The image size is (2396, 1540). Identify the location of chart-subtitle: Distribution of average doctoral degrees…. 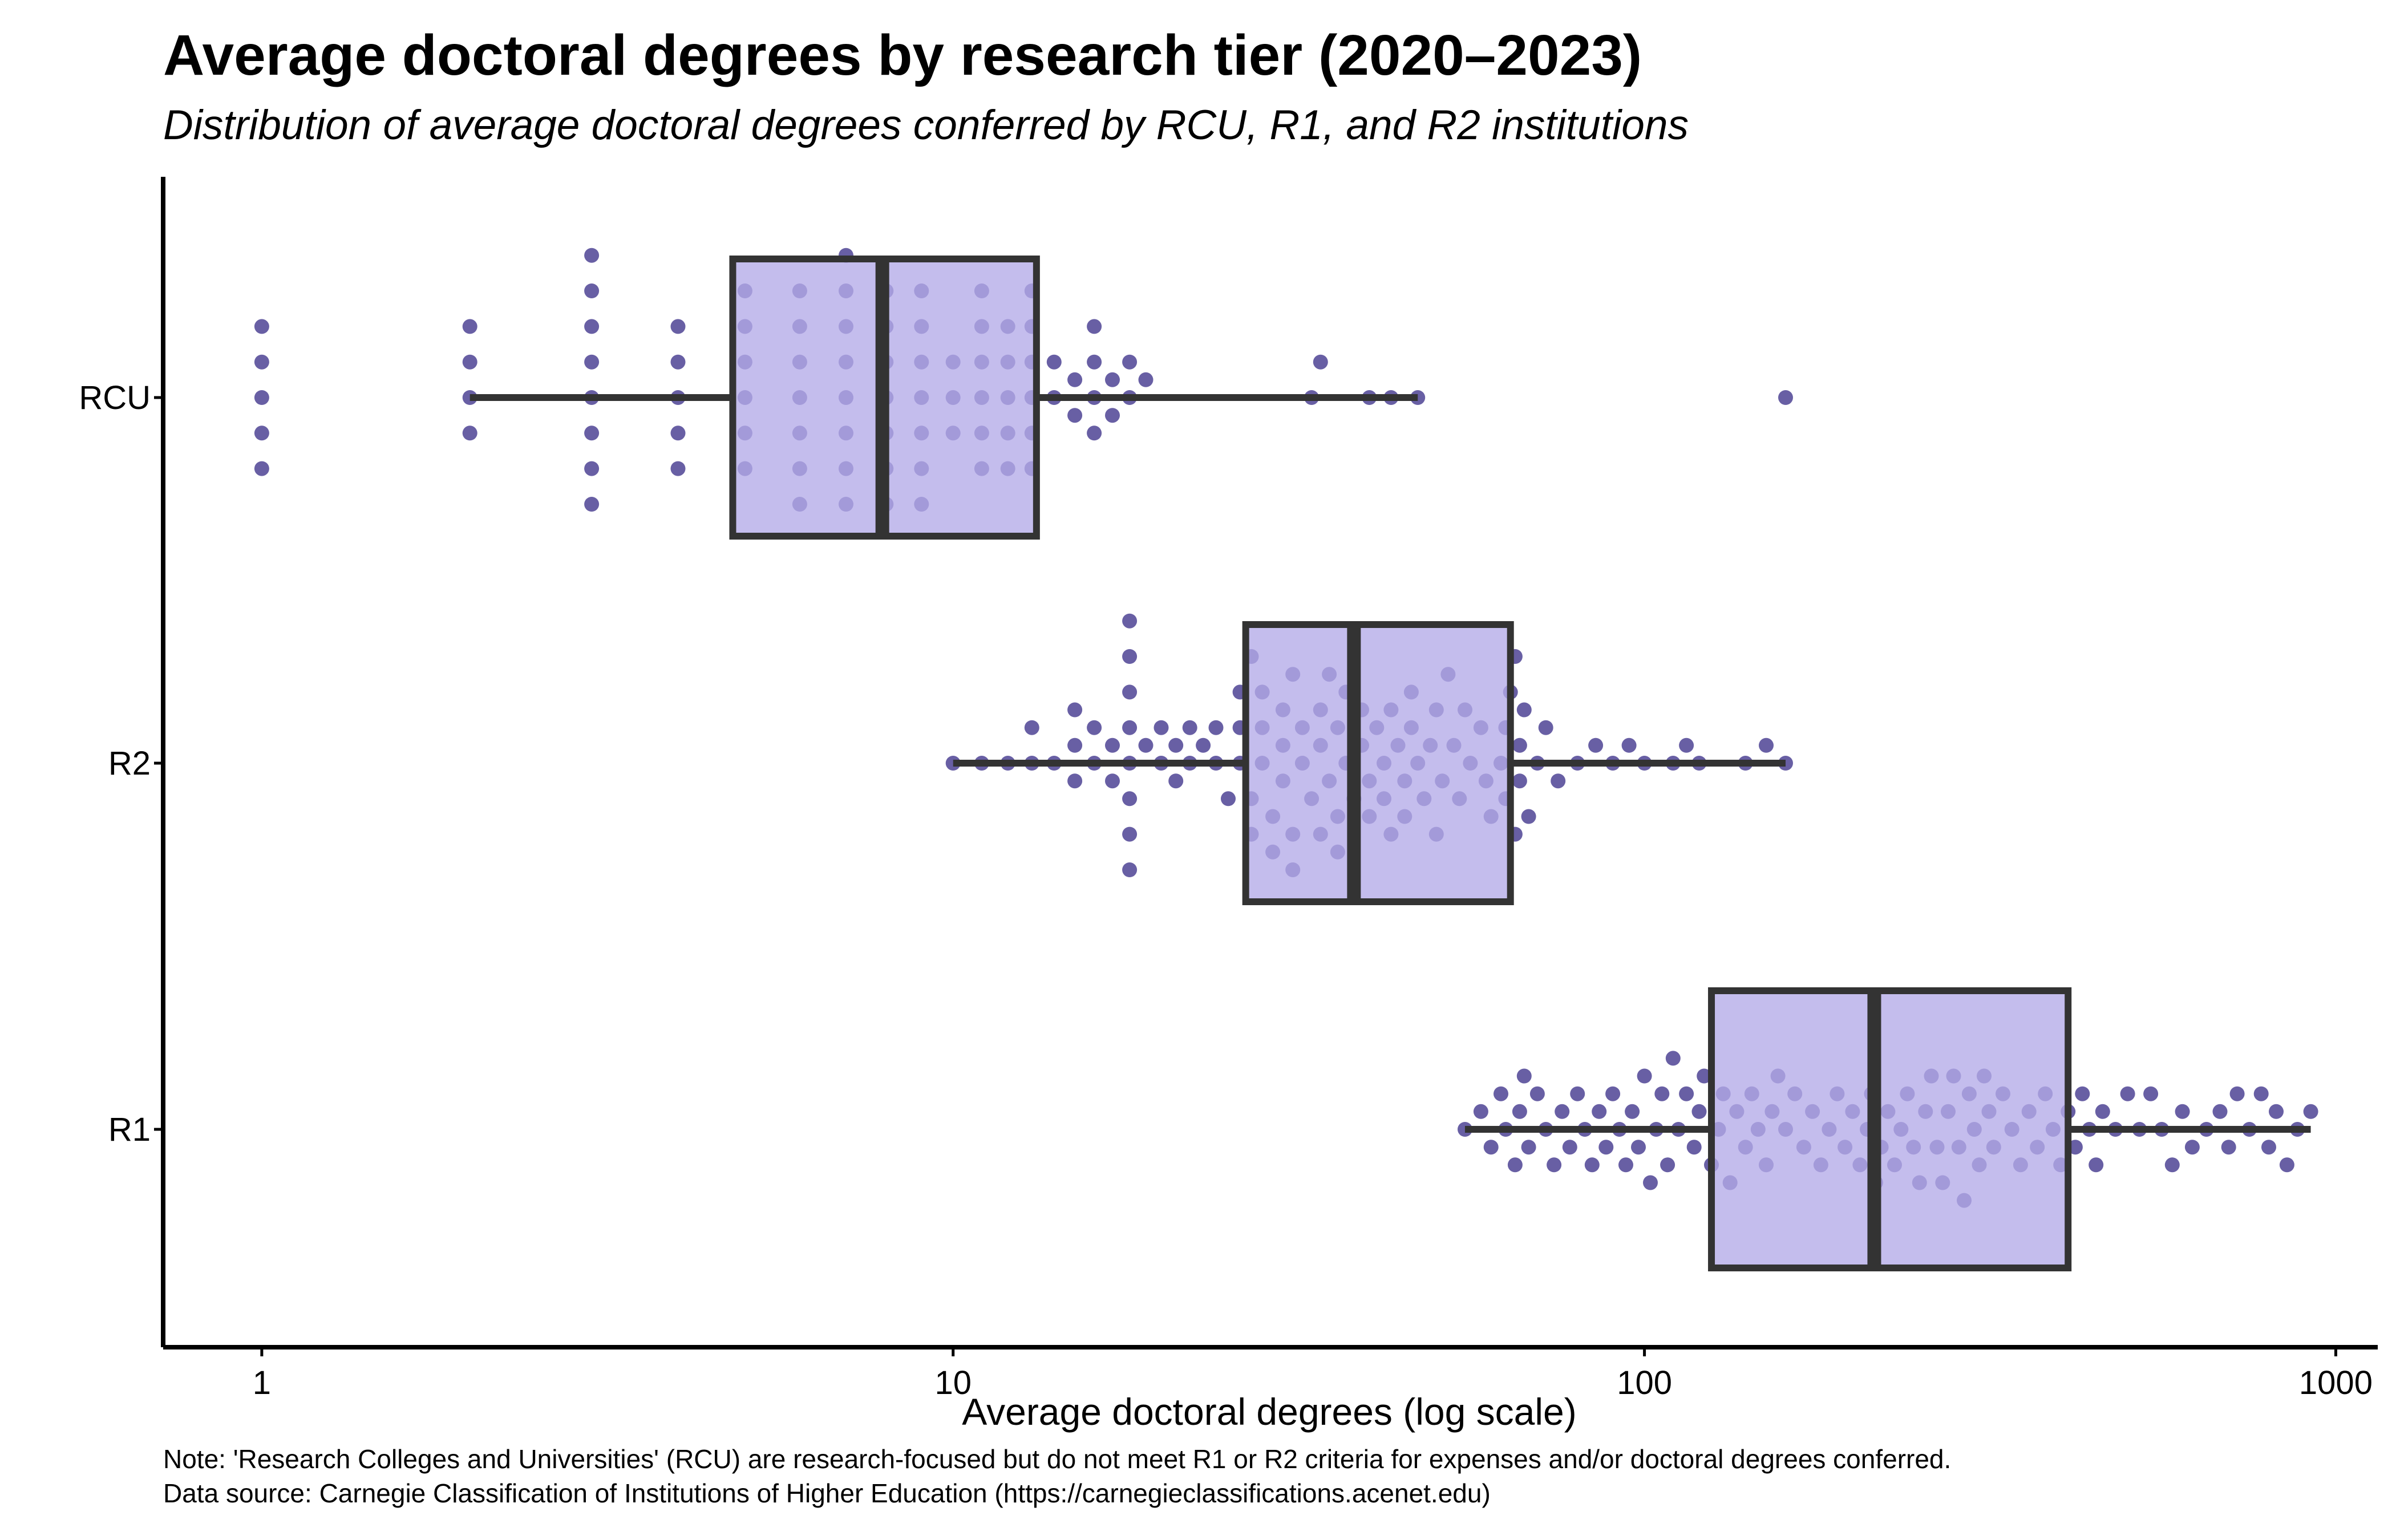
(926, 125).